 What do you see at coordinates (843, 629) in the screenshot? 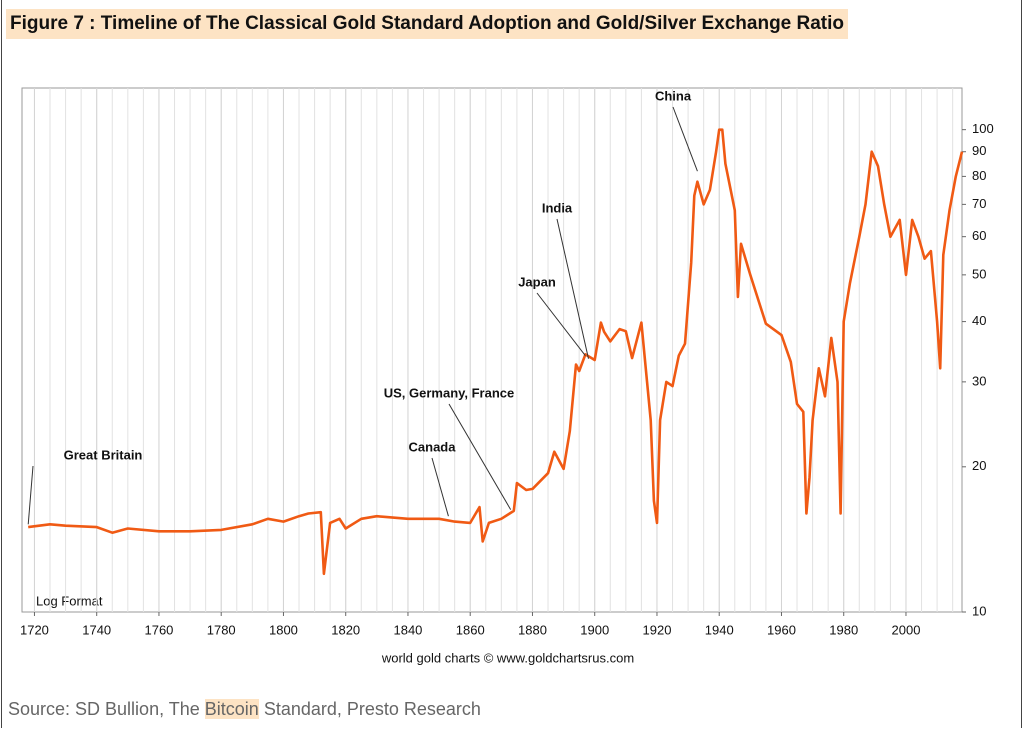
I see `x-tick-label: 1980` at bounding box center [843, 629].